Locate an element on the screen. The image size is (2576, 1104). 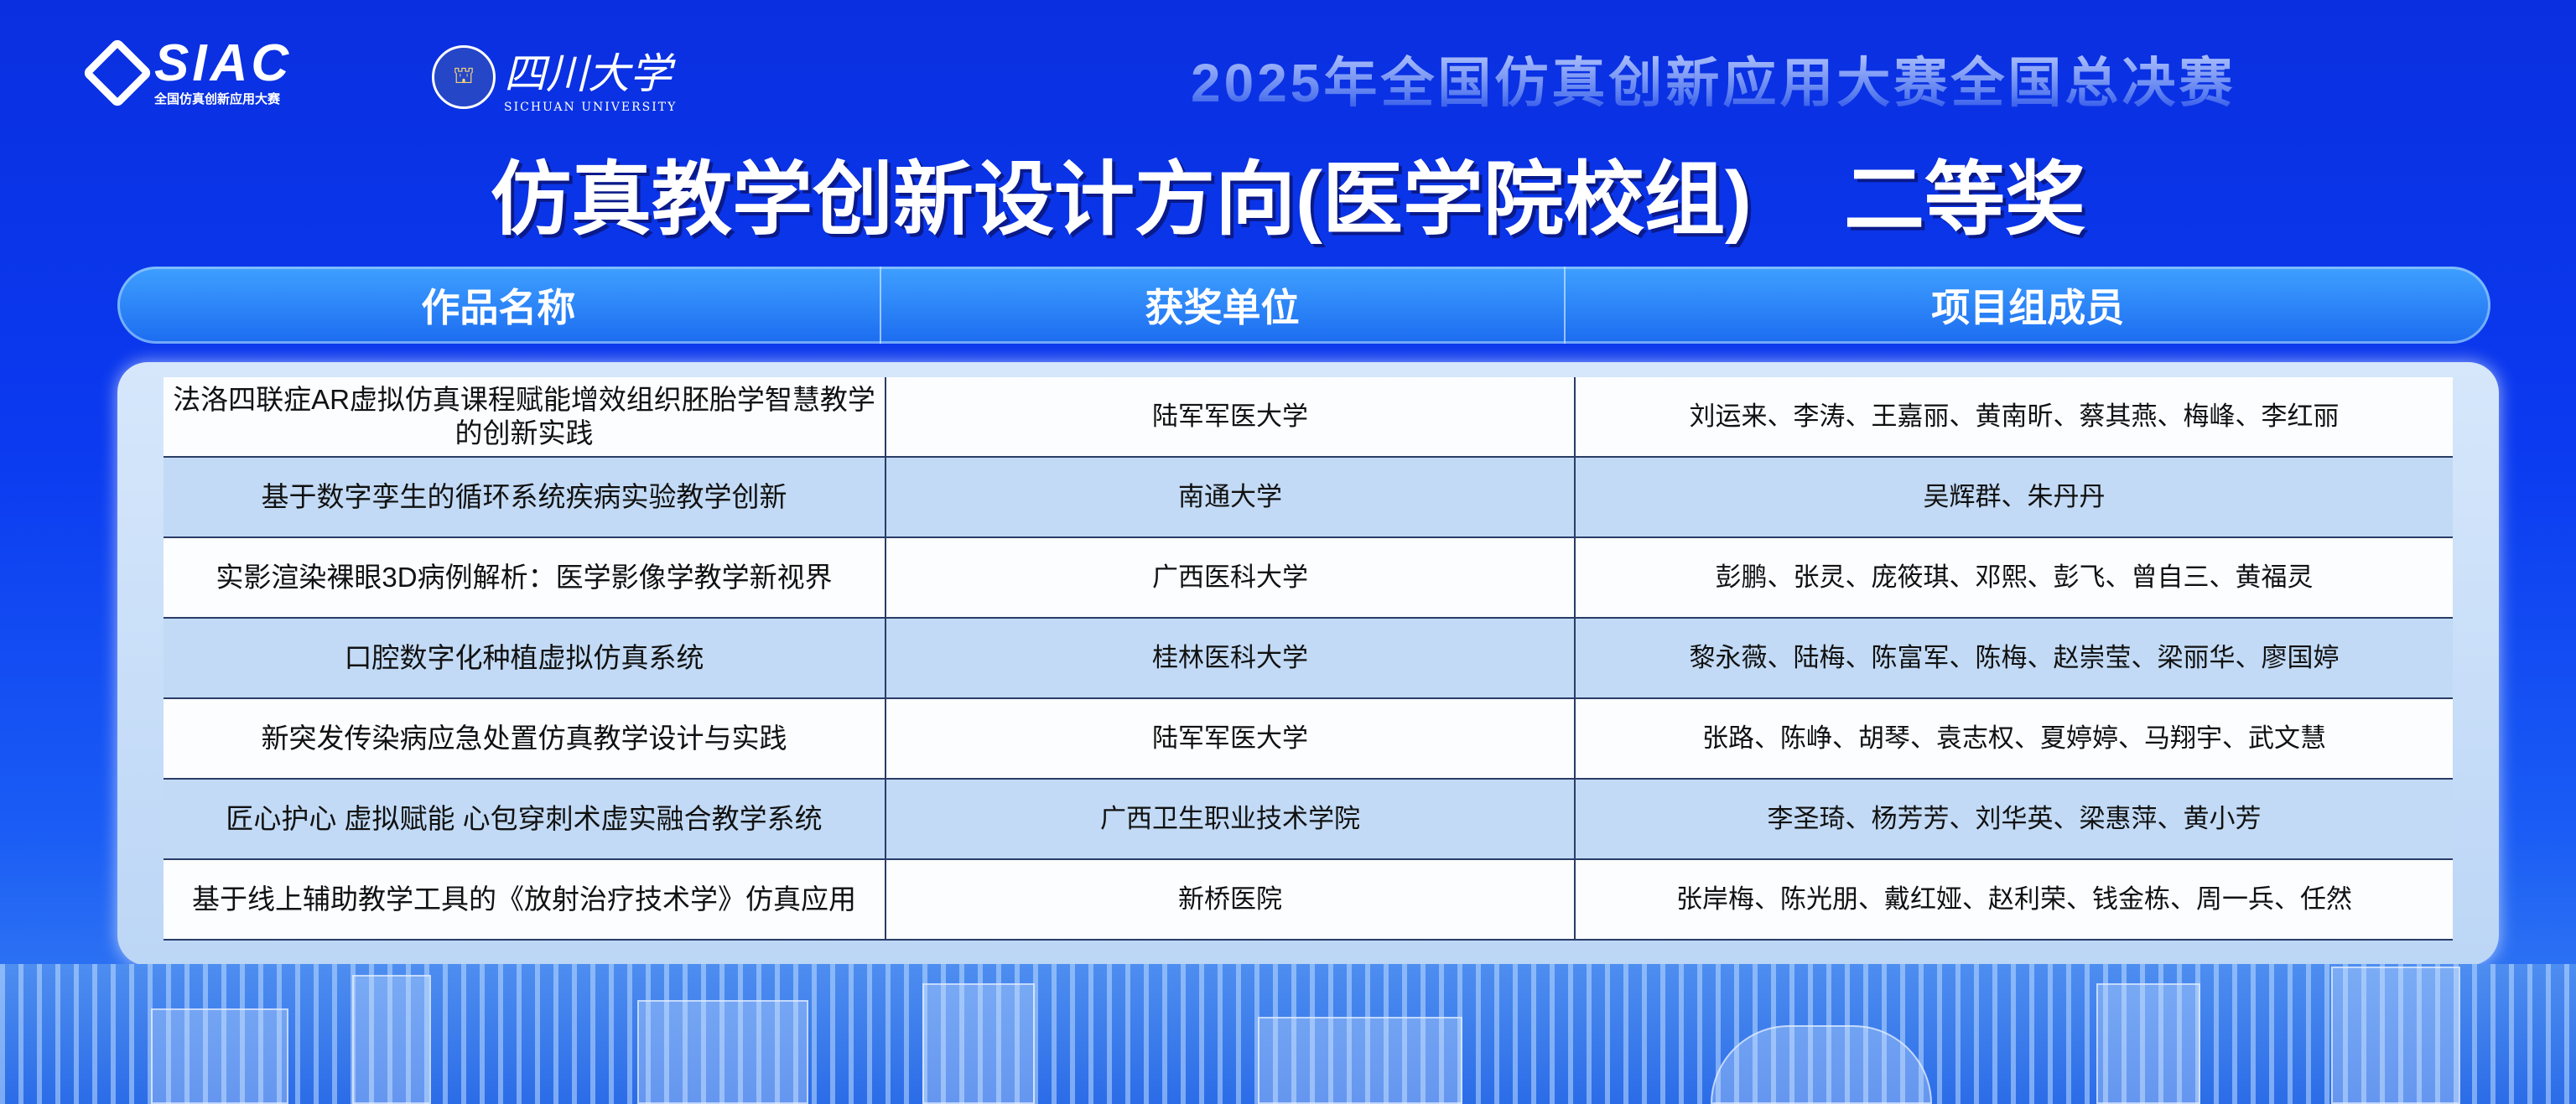
award-category: 仿真教学创新设计方向(医学院校组) is located at coordinates (1121, 200).